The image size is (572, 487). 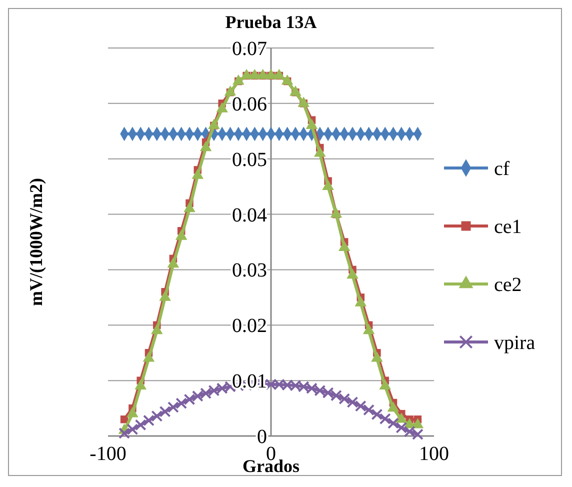 What do you see at coordinates (36, 242) in the screenshot?
I see `y-axis-title: mV/(1000W/m2)` at bounding box center [36, 242].